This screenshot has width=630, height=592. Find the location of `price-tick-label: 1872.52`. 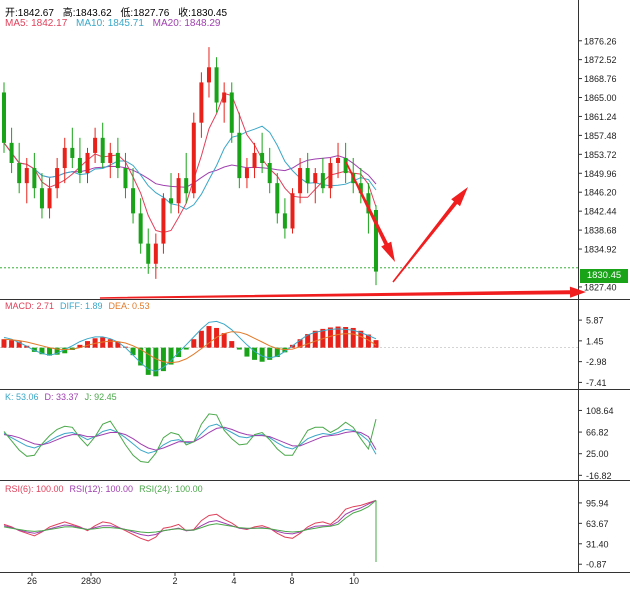

price-tick-label: 1872.52 is located at coordinates (600, 60).